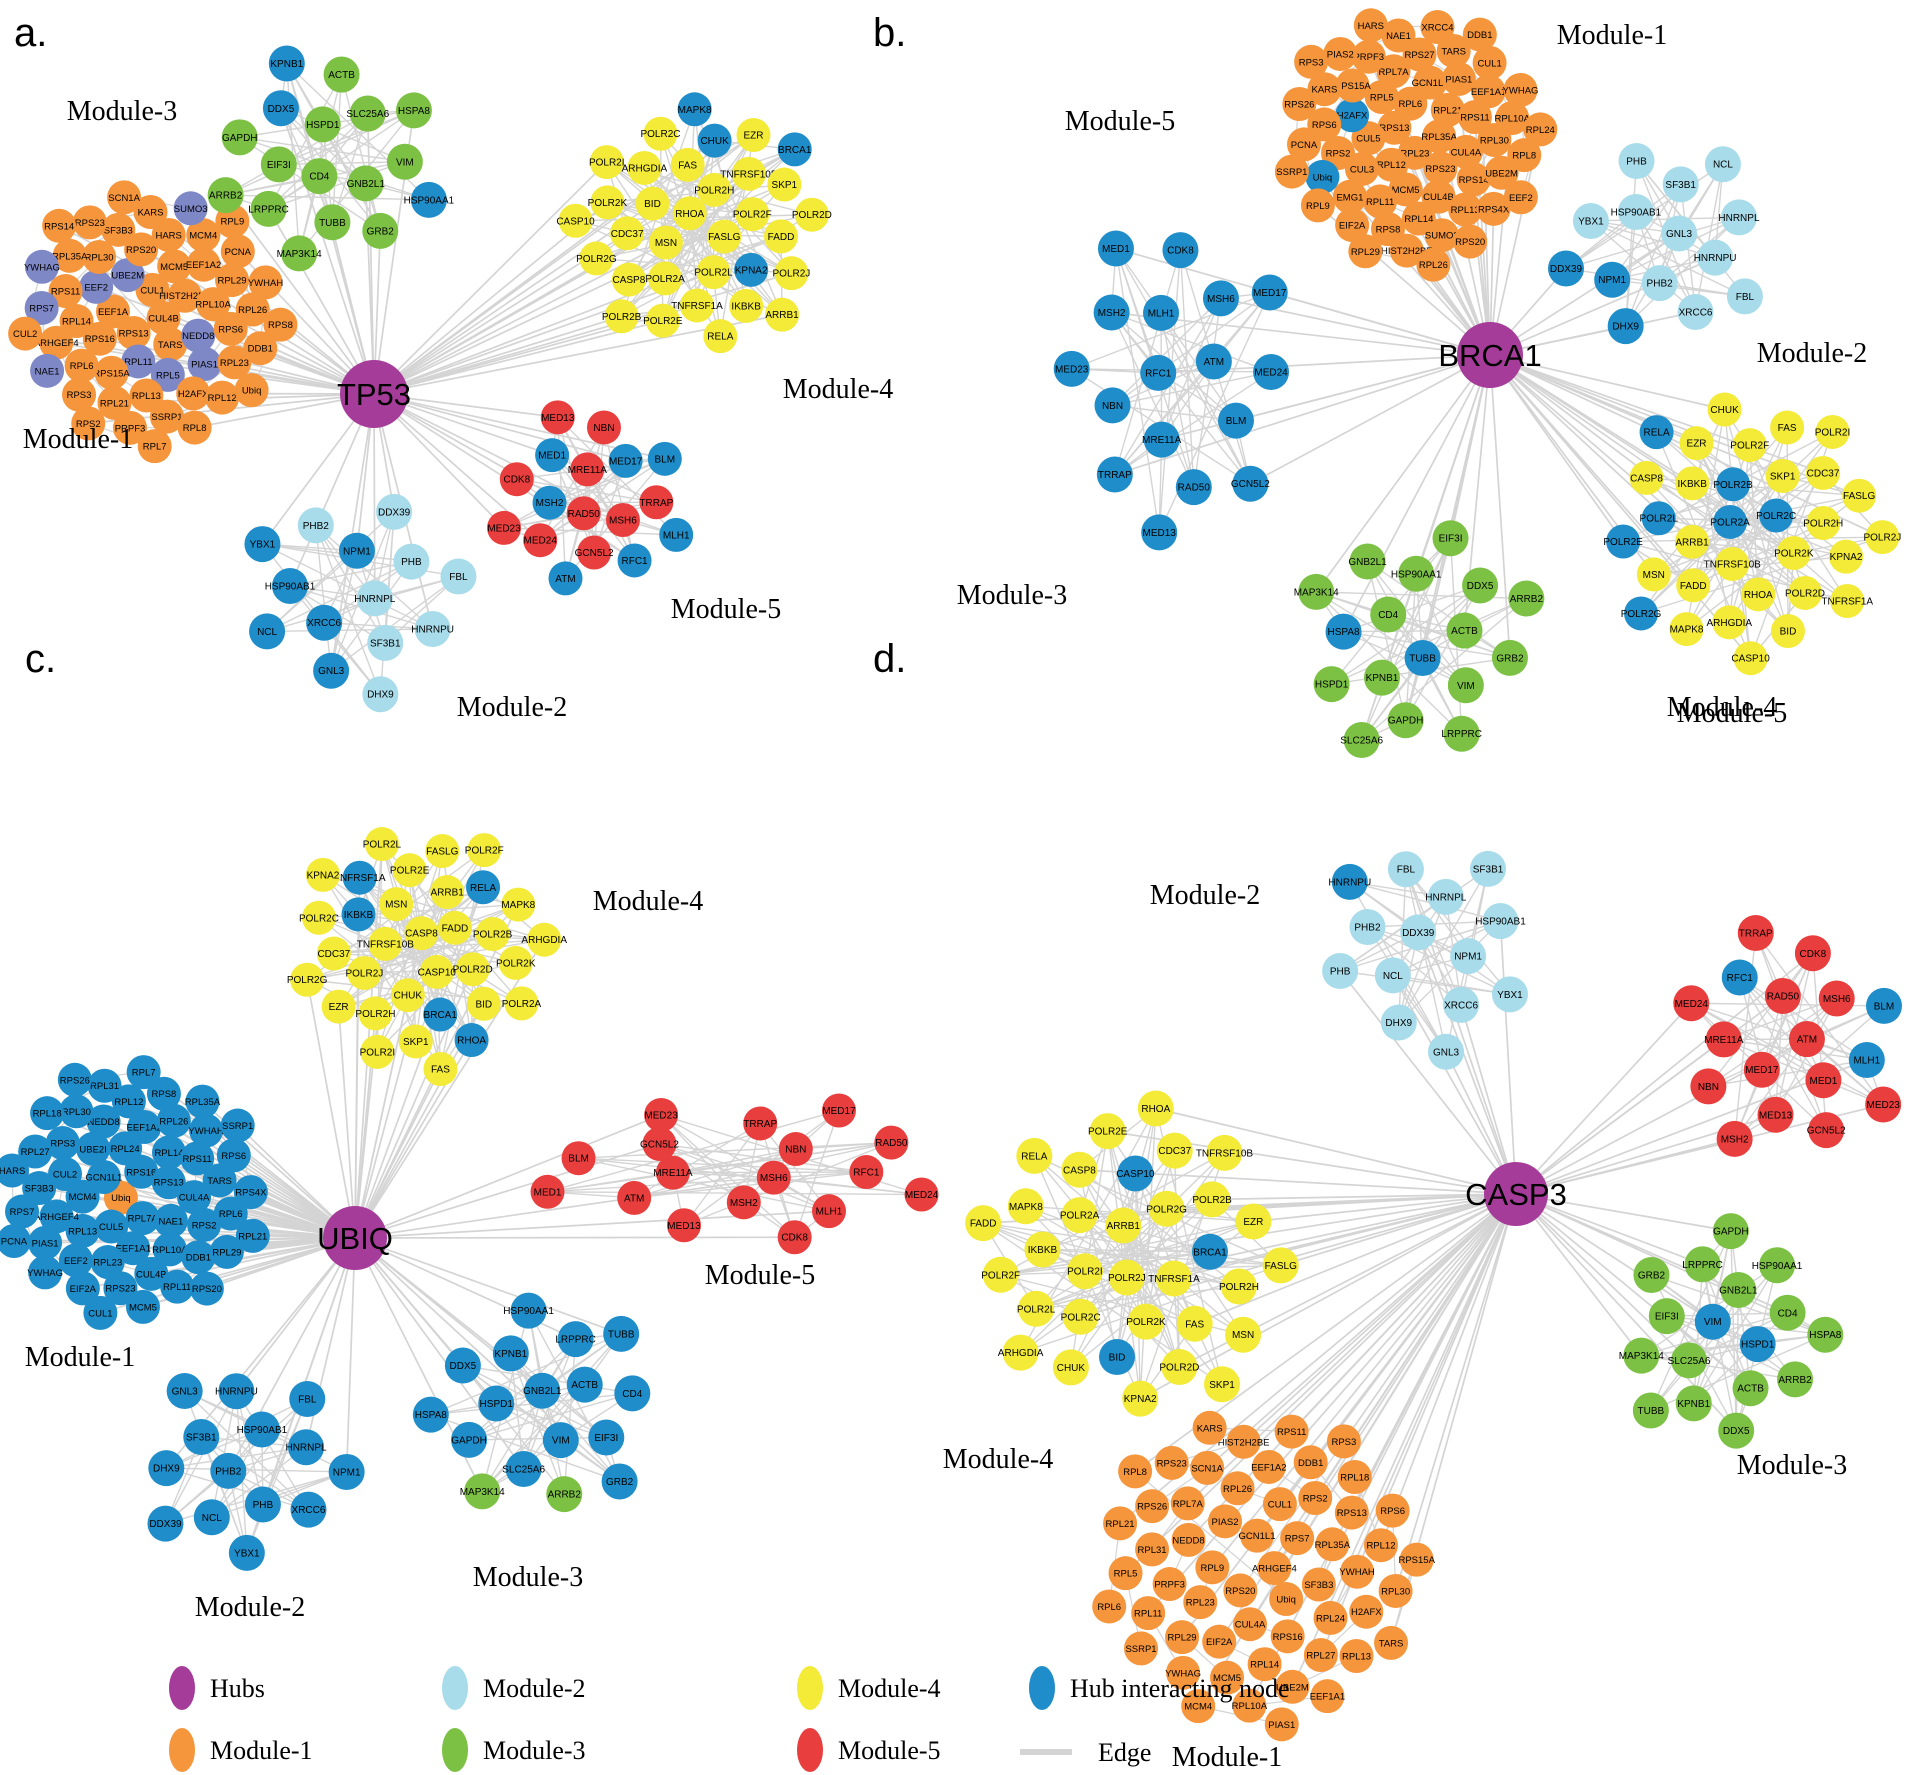 This screenshot has height=1775, width=1923. What do you see at coordinates (1847, 600) in the screenshot?
I see `node-TNFRSF1A: TNFRSF1A` at bounding box center [1847, 600].